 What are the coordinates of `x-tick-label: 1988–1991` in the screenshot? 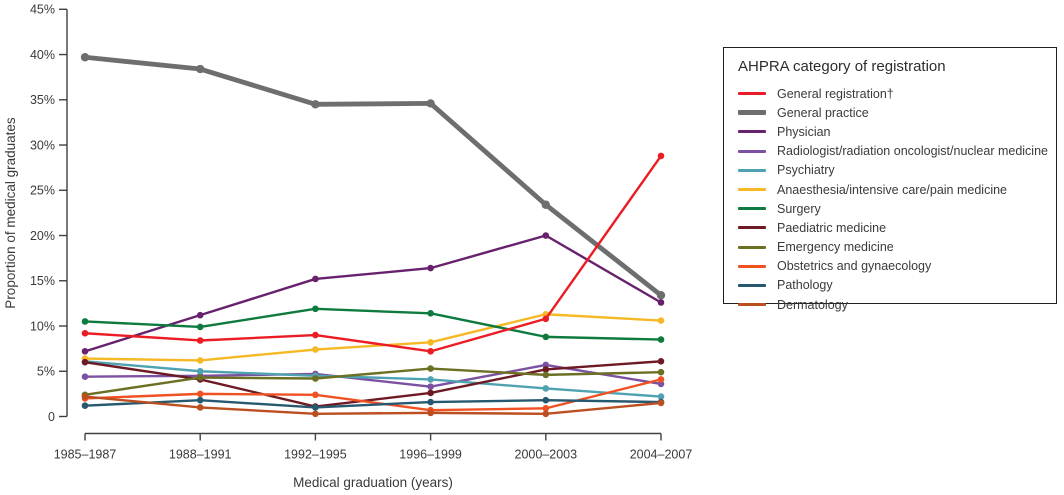 It's located at (200, 455).